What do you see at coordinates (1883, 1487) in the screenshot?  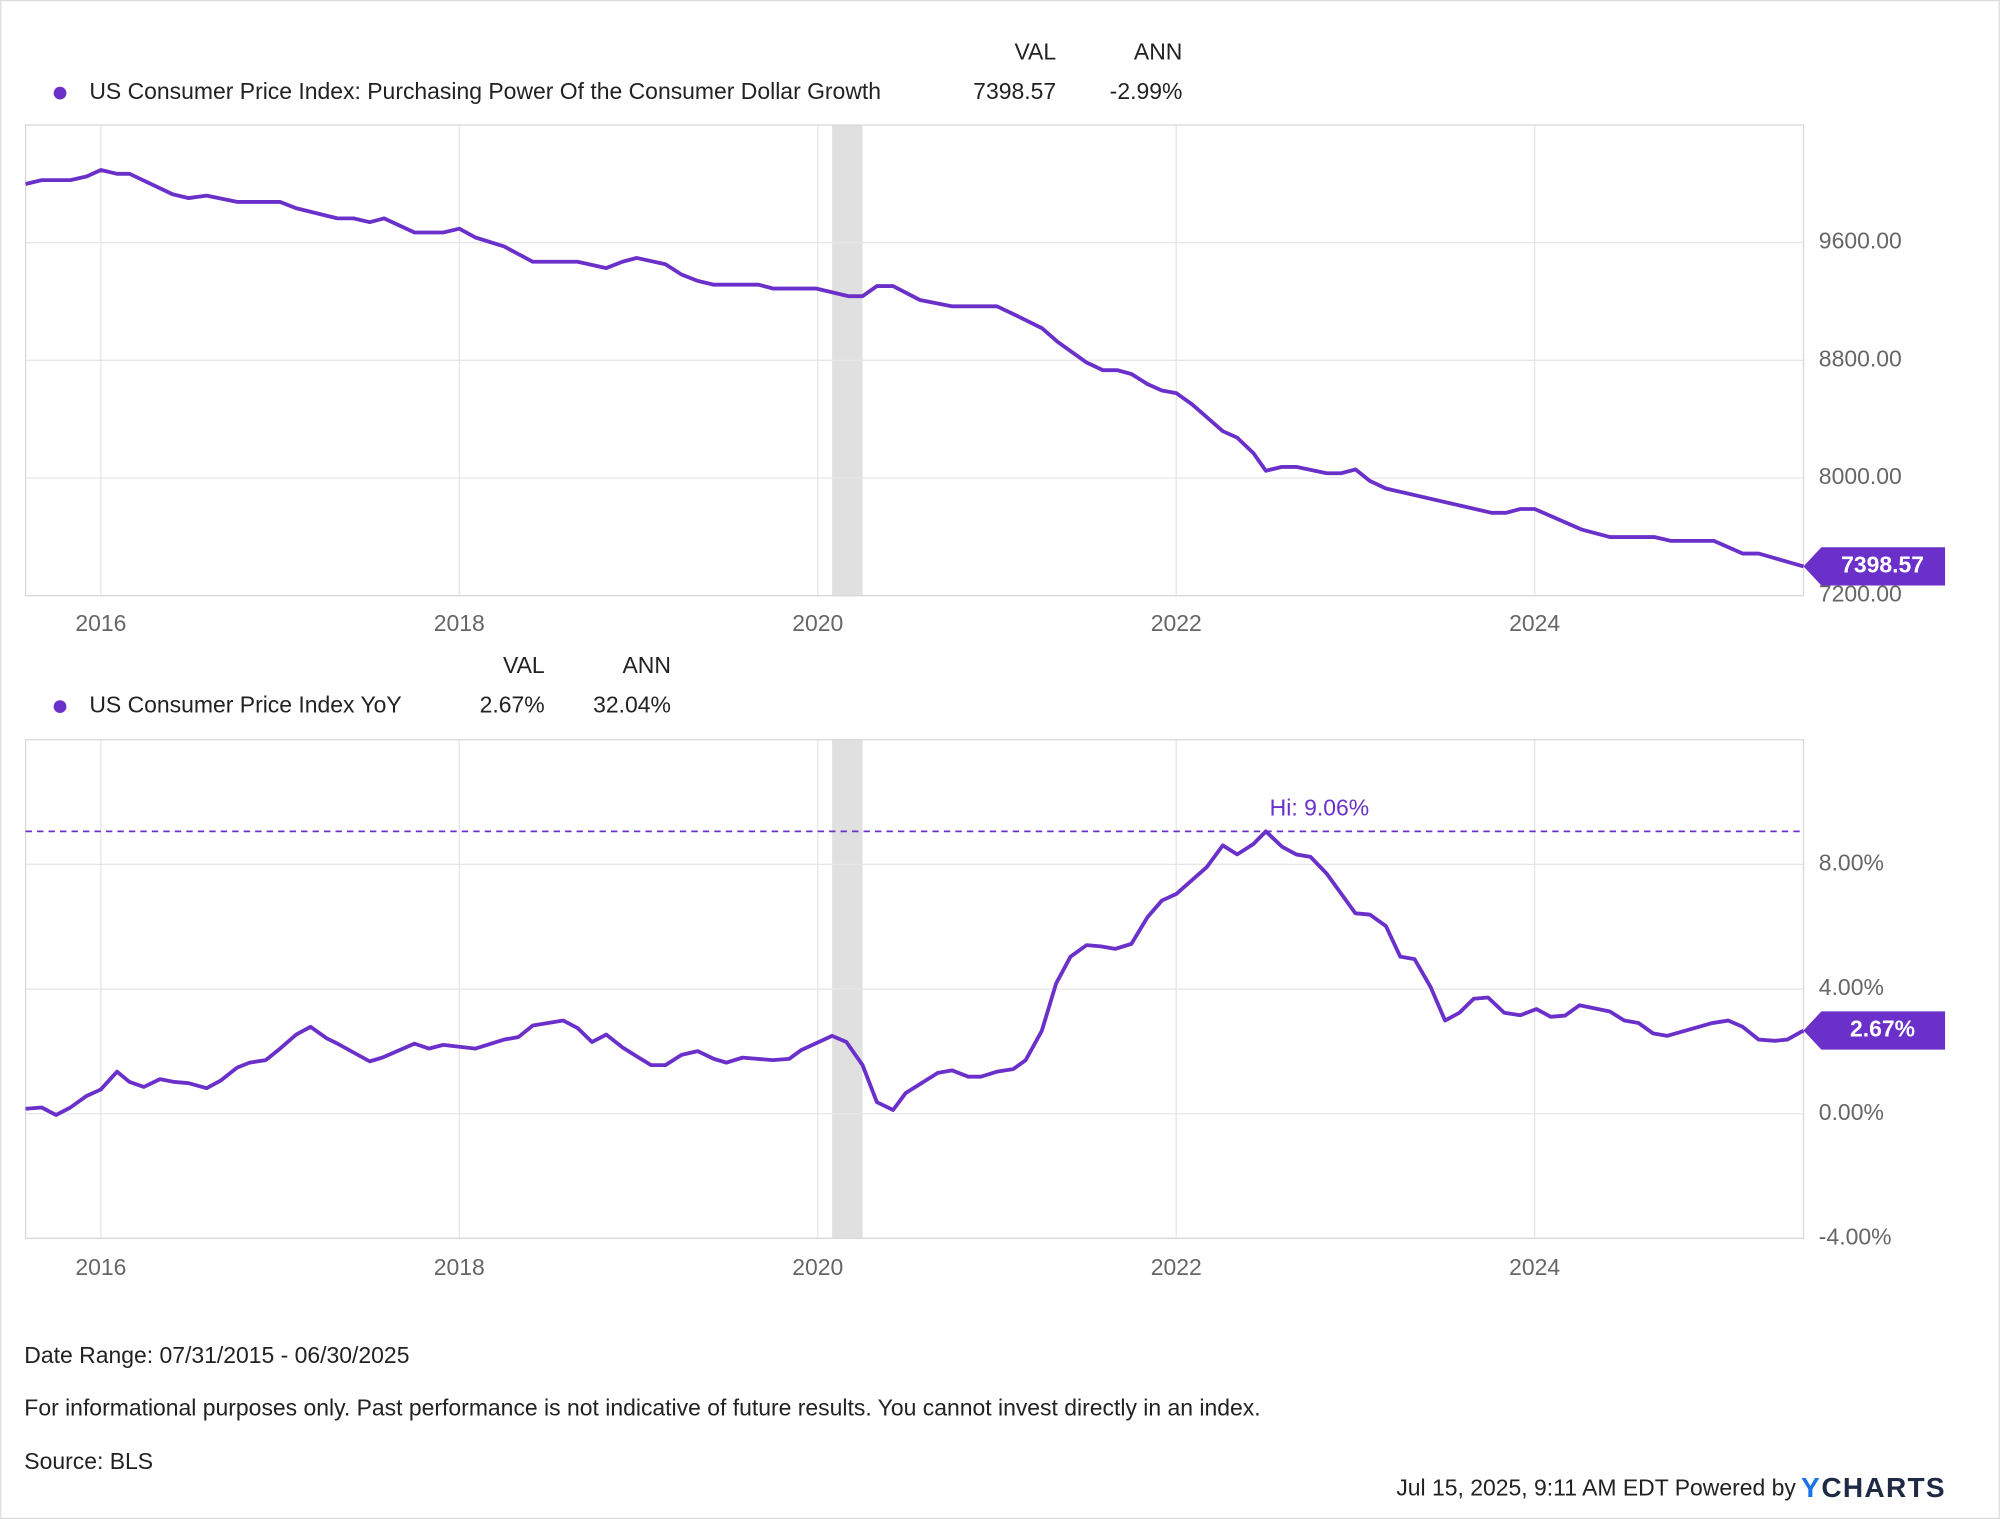 I see `logo-text: CHARTS` at bounding box center [1883, 1487].